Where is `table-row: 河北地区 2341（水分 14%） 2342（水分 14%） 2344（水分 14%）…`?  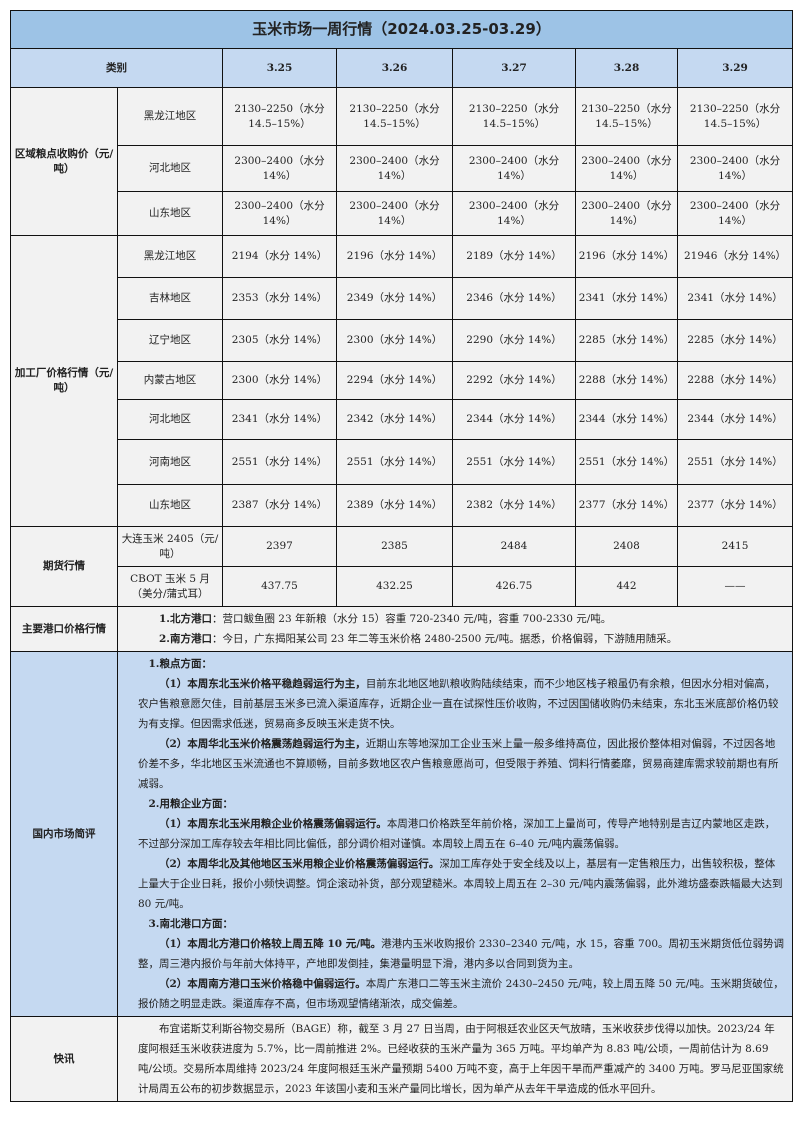
table-row: 河北地区 2341（水分 14%） 2342（水分 14%） 2344（水分 14%）… is located at coordinates (402, 419).